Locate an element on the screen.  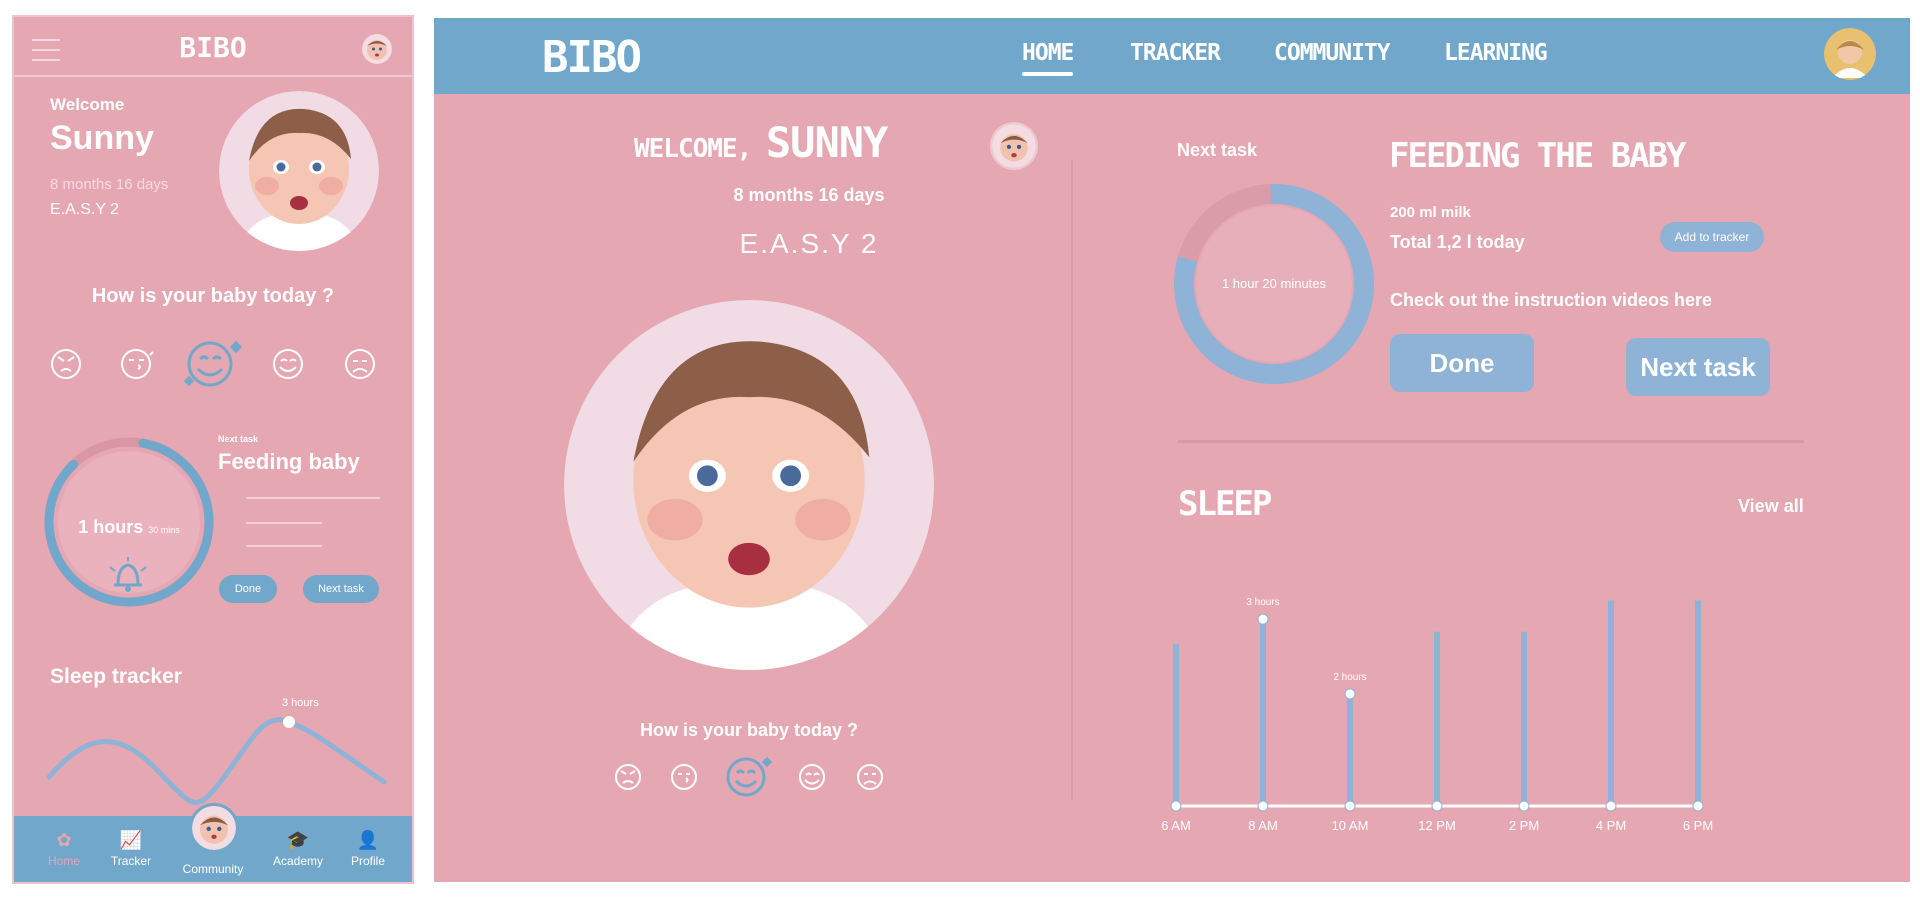
nav-home-label: Home is located at coordinates (63, 861).